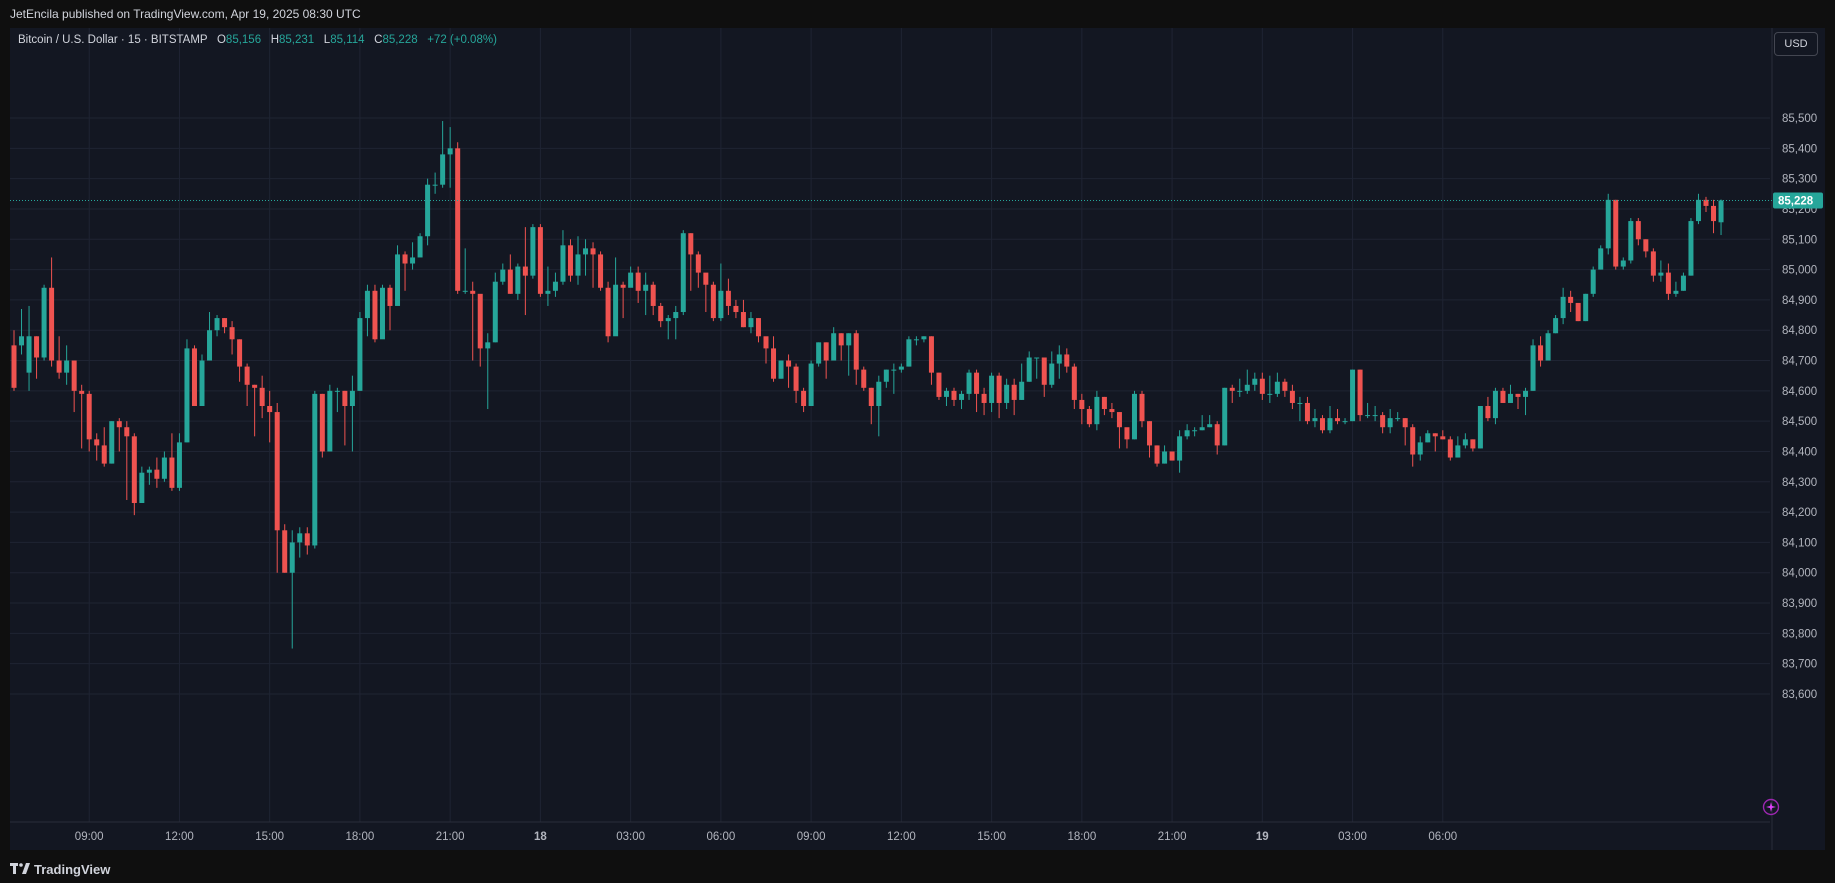  I want to click on footer: TradingView, so click(917, 869).